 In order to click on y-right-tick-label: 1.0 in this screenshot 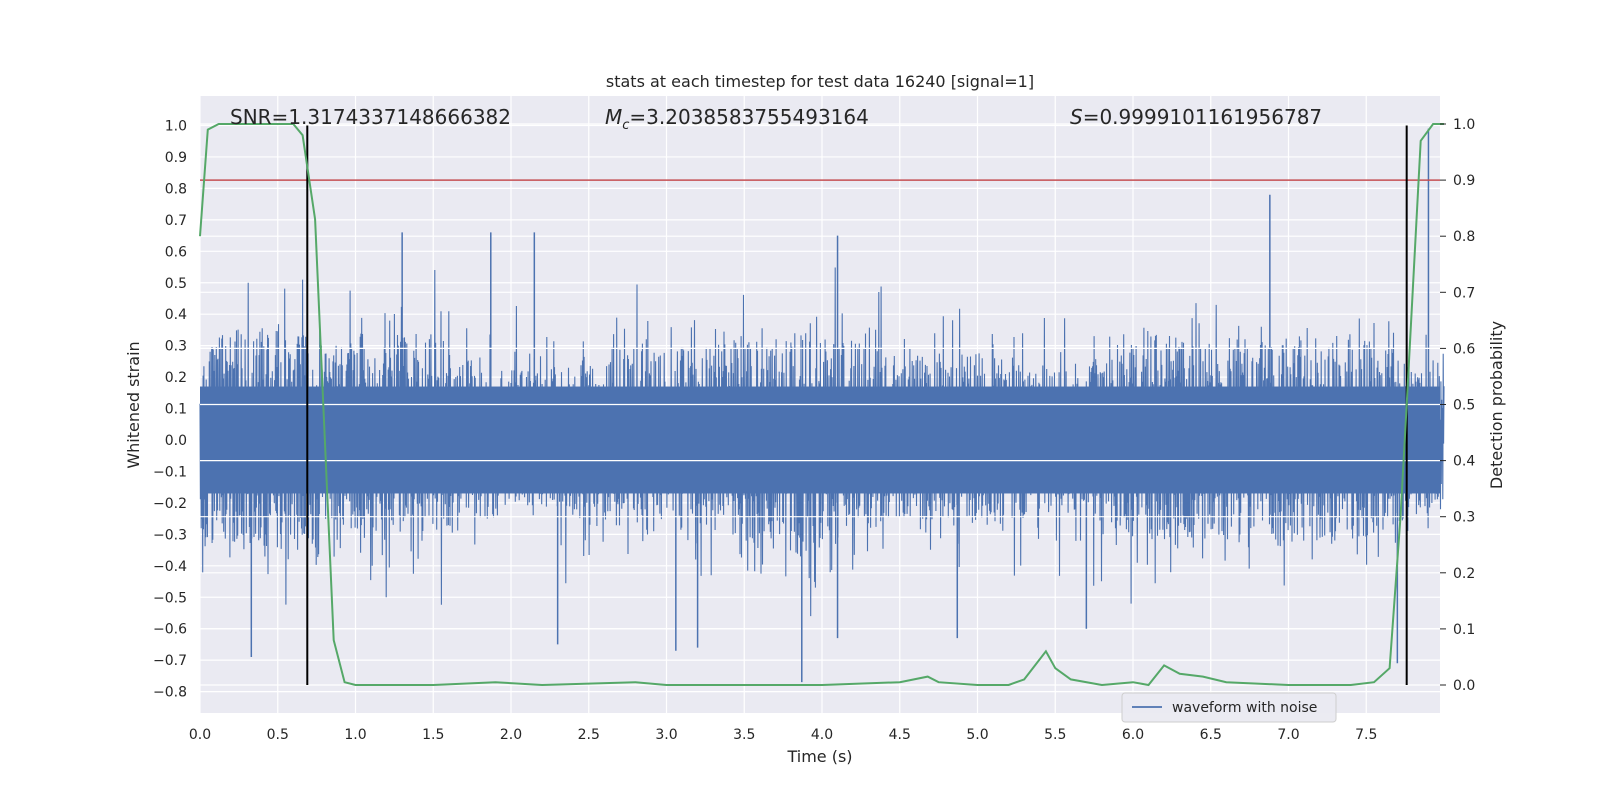, I will do `click(1464, 125)`.